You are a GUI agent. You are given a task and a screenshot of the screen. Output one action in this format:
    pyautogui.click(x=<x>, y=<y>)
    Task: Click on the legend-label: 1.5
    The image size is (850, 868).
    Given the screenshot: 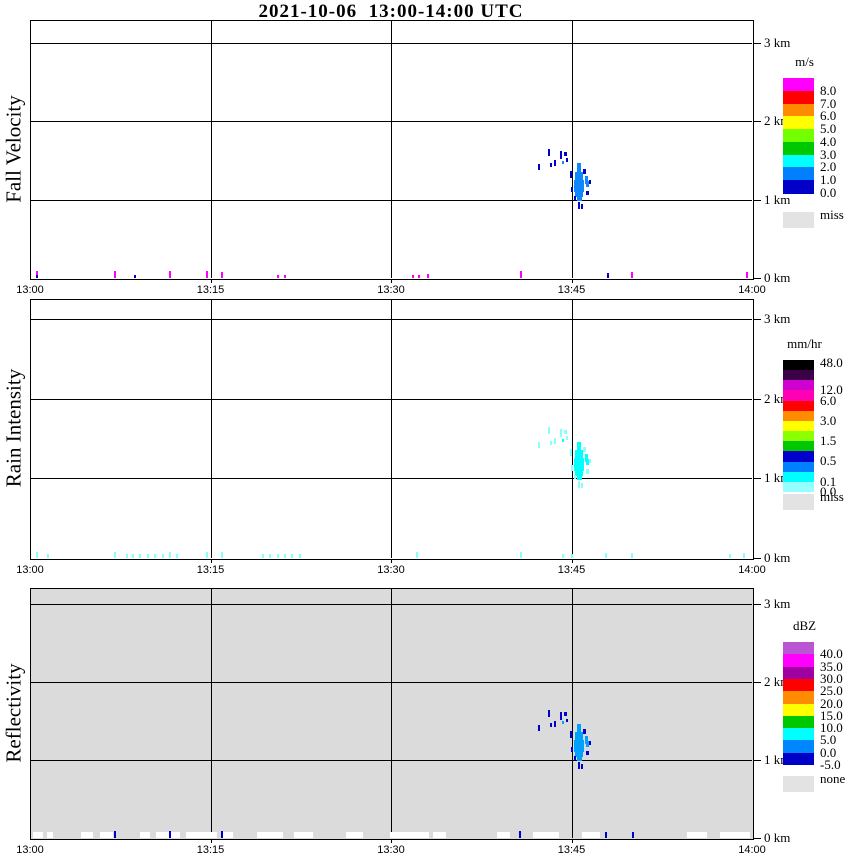 What is the action you would take?
    pyautogui.click(x=828, y=441)
    